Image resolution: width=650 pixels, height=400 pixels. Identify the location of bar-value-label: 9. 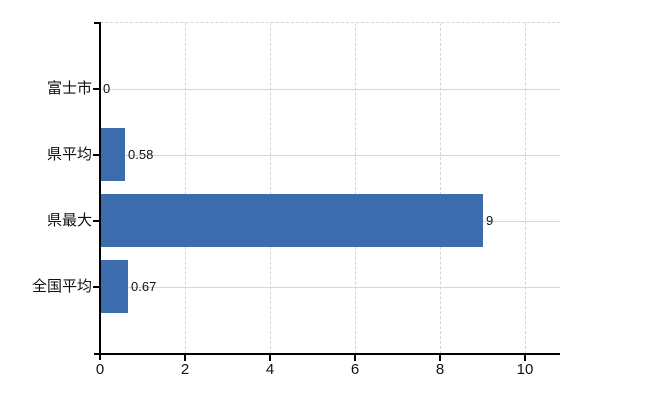
(490, 220).